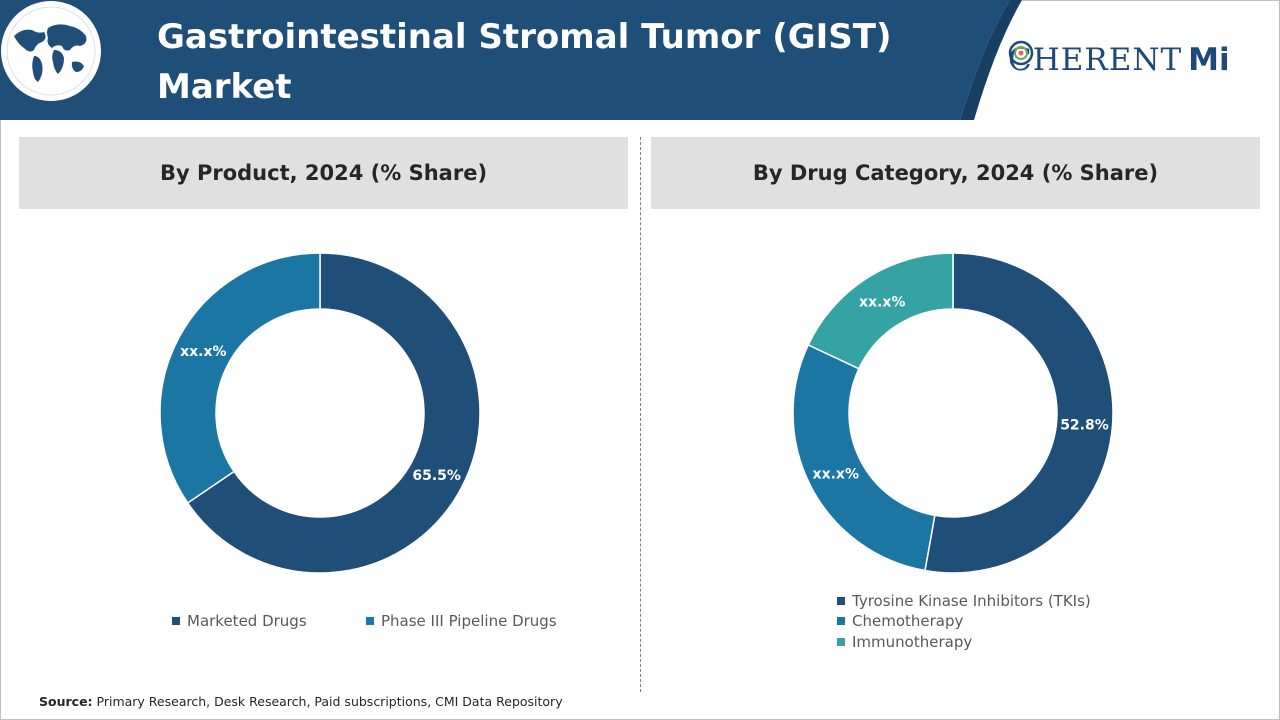 This screenshot has height=720, width=1280. What do you see at coordinates (524, 37) in the screenshot?
I see `page-title-line1: Gastrointestinal Stromal Tumor (GIST)` at bounding box center [524, 37].